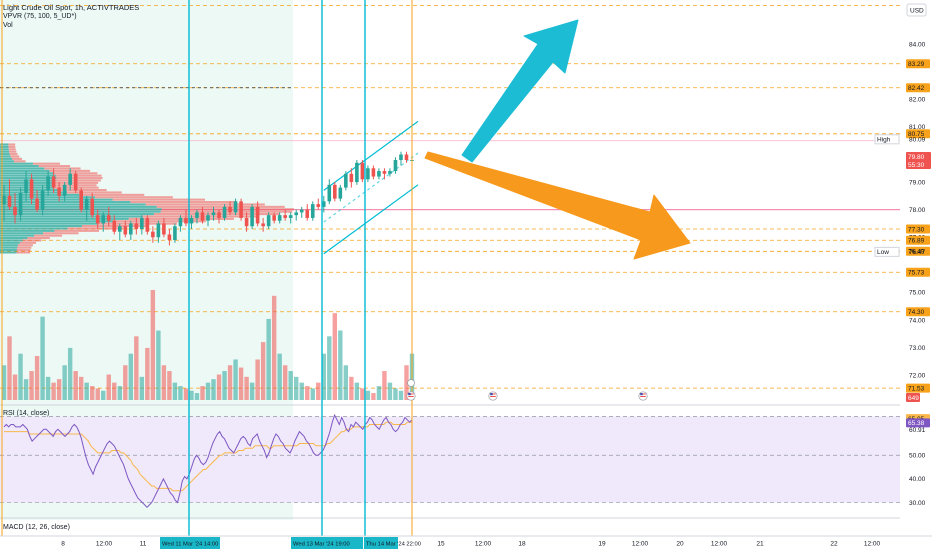  Describe the element at coordinates (208, 345) in the screenshot. I see `volume-bars` at that location.